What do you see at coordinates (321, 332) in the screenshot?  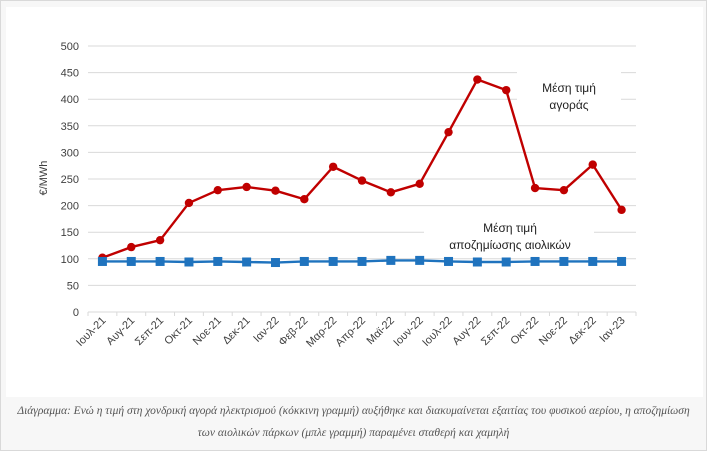 I see `x-tick-label: Μαρ-22` at bounding box center [321, 332].